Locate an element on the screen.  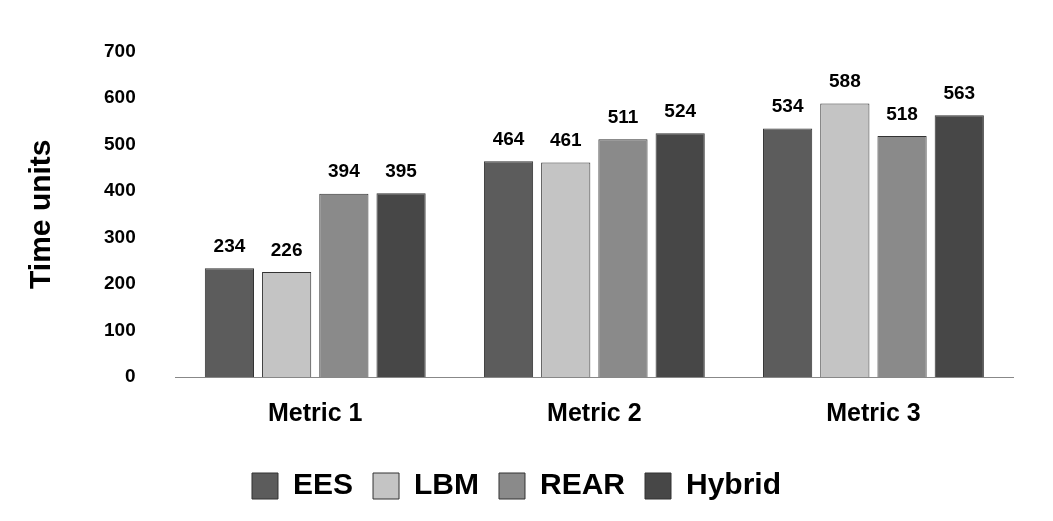
legend-label: EES is located at coordinates (323, 484).